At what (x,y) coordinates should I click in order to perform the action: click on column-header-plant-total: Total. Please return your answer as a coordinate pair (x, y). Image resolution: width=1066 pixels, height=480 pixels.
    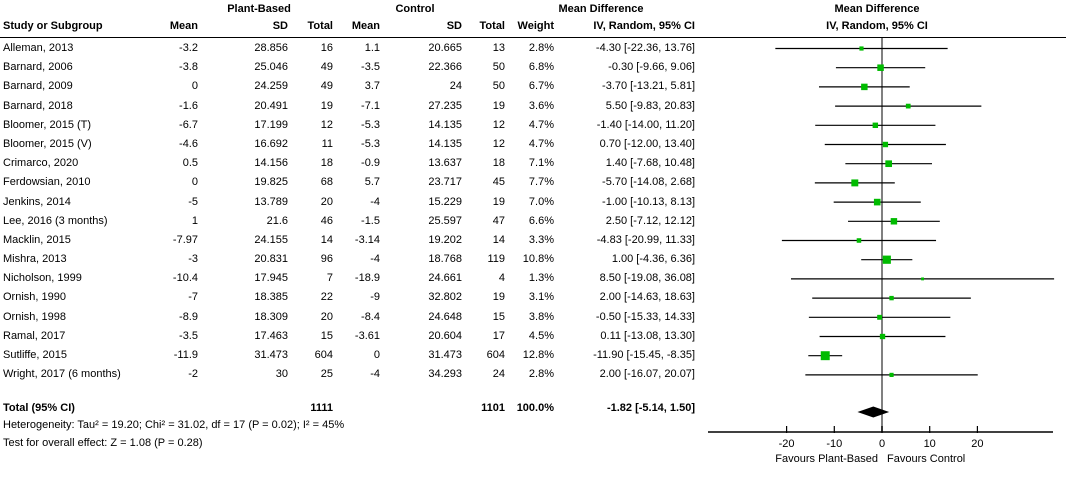
    Looking at the image, I should click on (320, 26).